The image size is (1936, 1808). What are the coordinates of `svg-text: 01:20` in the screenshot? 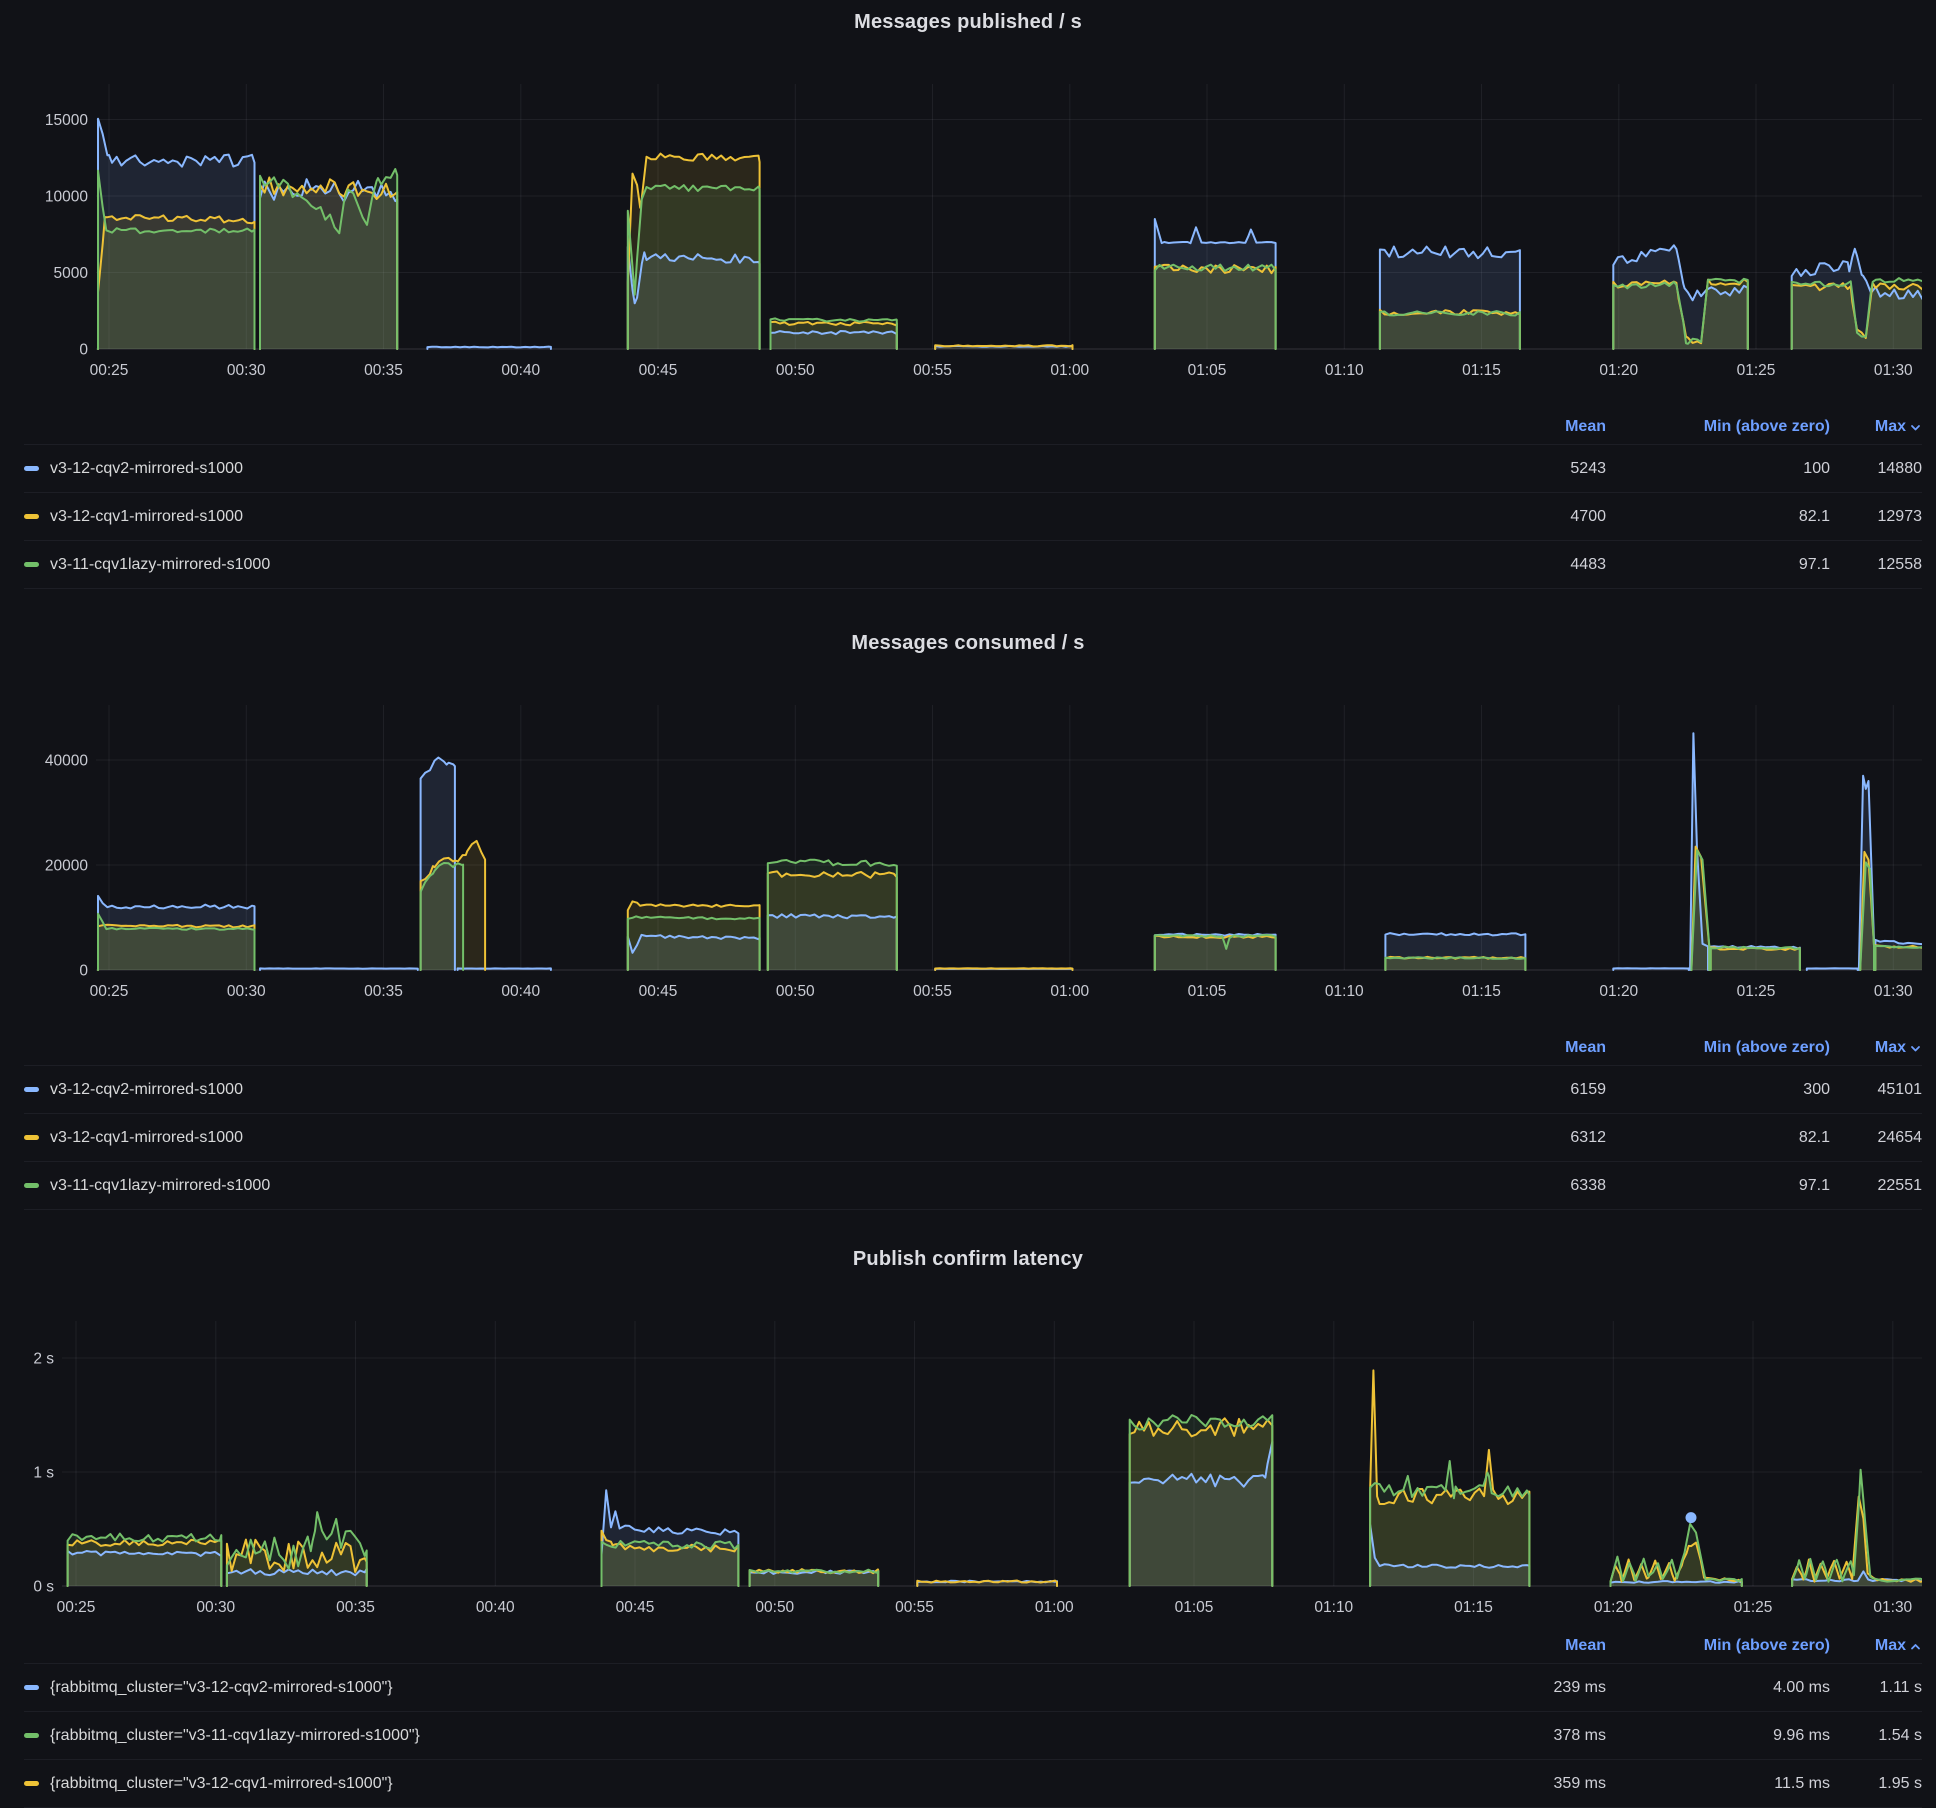 It's located at (1613, 1607).